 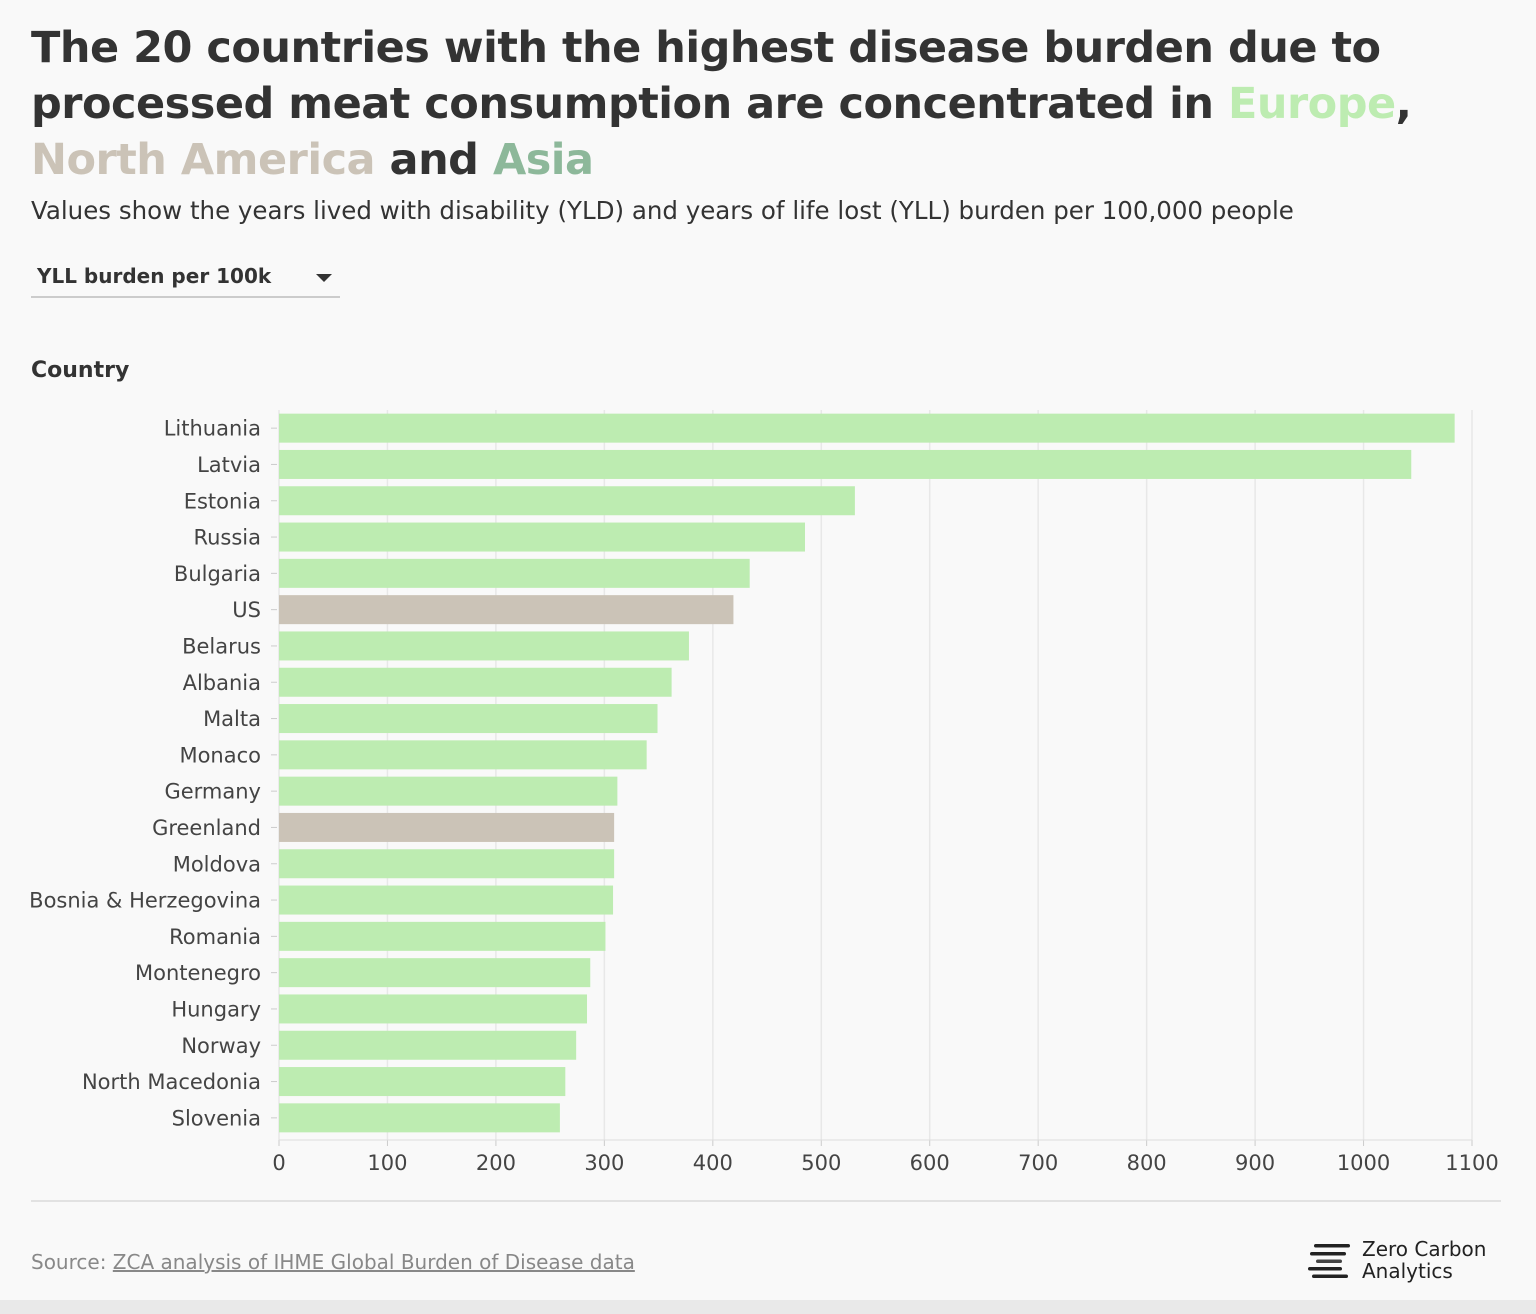 I want to click on title-and: and, so click(x=434, y=160).